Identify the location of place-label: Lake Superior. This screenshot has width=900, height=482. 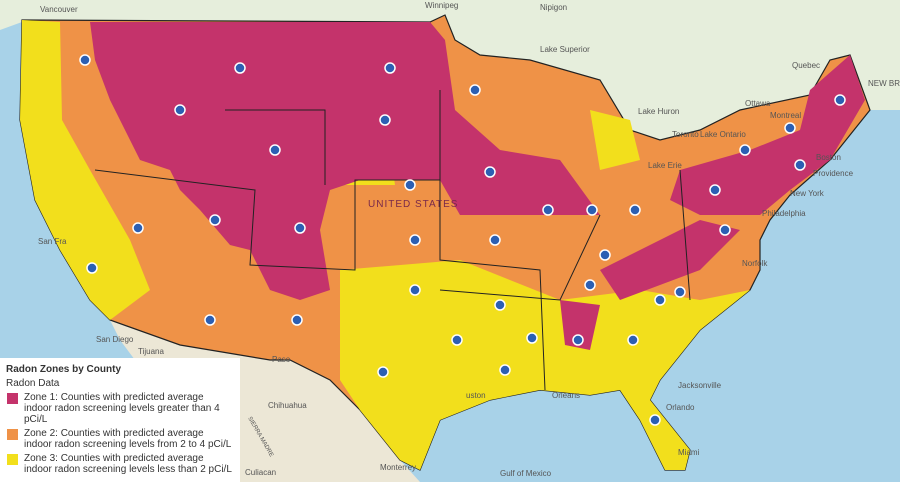
(565, 49).